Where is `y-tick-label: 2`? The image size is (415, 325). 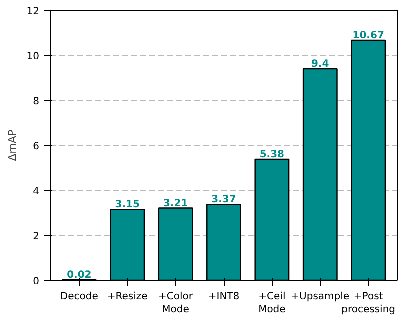
y-tick-label: 2 is located at coordinates (36, 237).